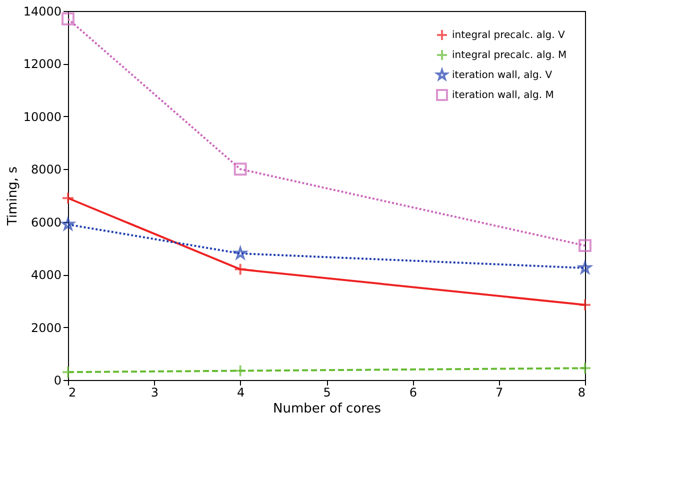 Image resolution: width=685 pixels, height=481 pixels. I want to click on y-tick-label: 8000, so click(46, 169).